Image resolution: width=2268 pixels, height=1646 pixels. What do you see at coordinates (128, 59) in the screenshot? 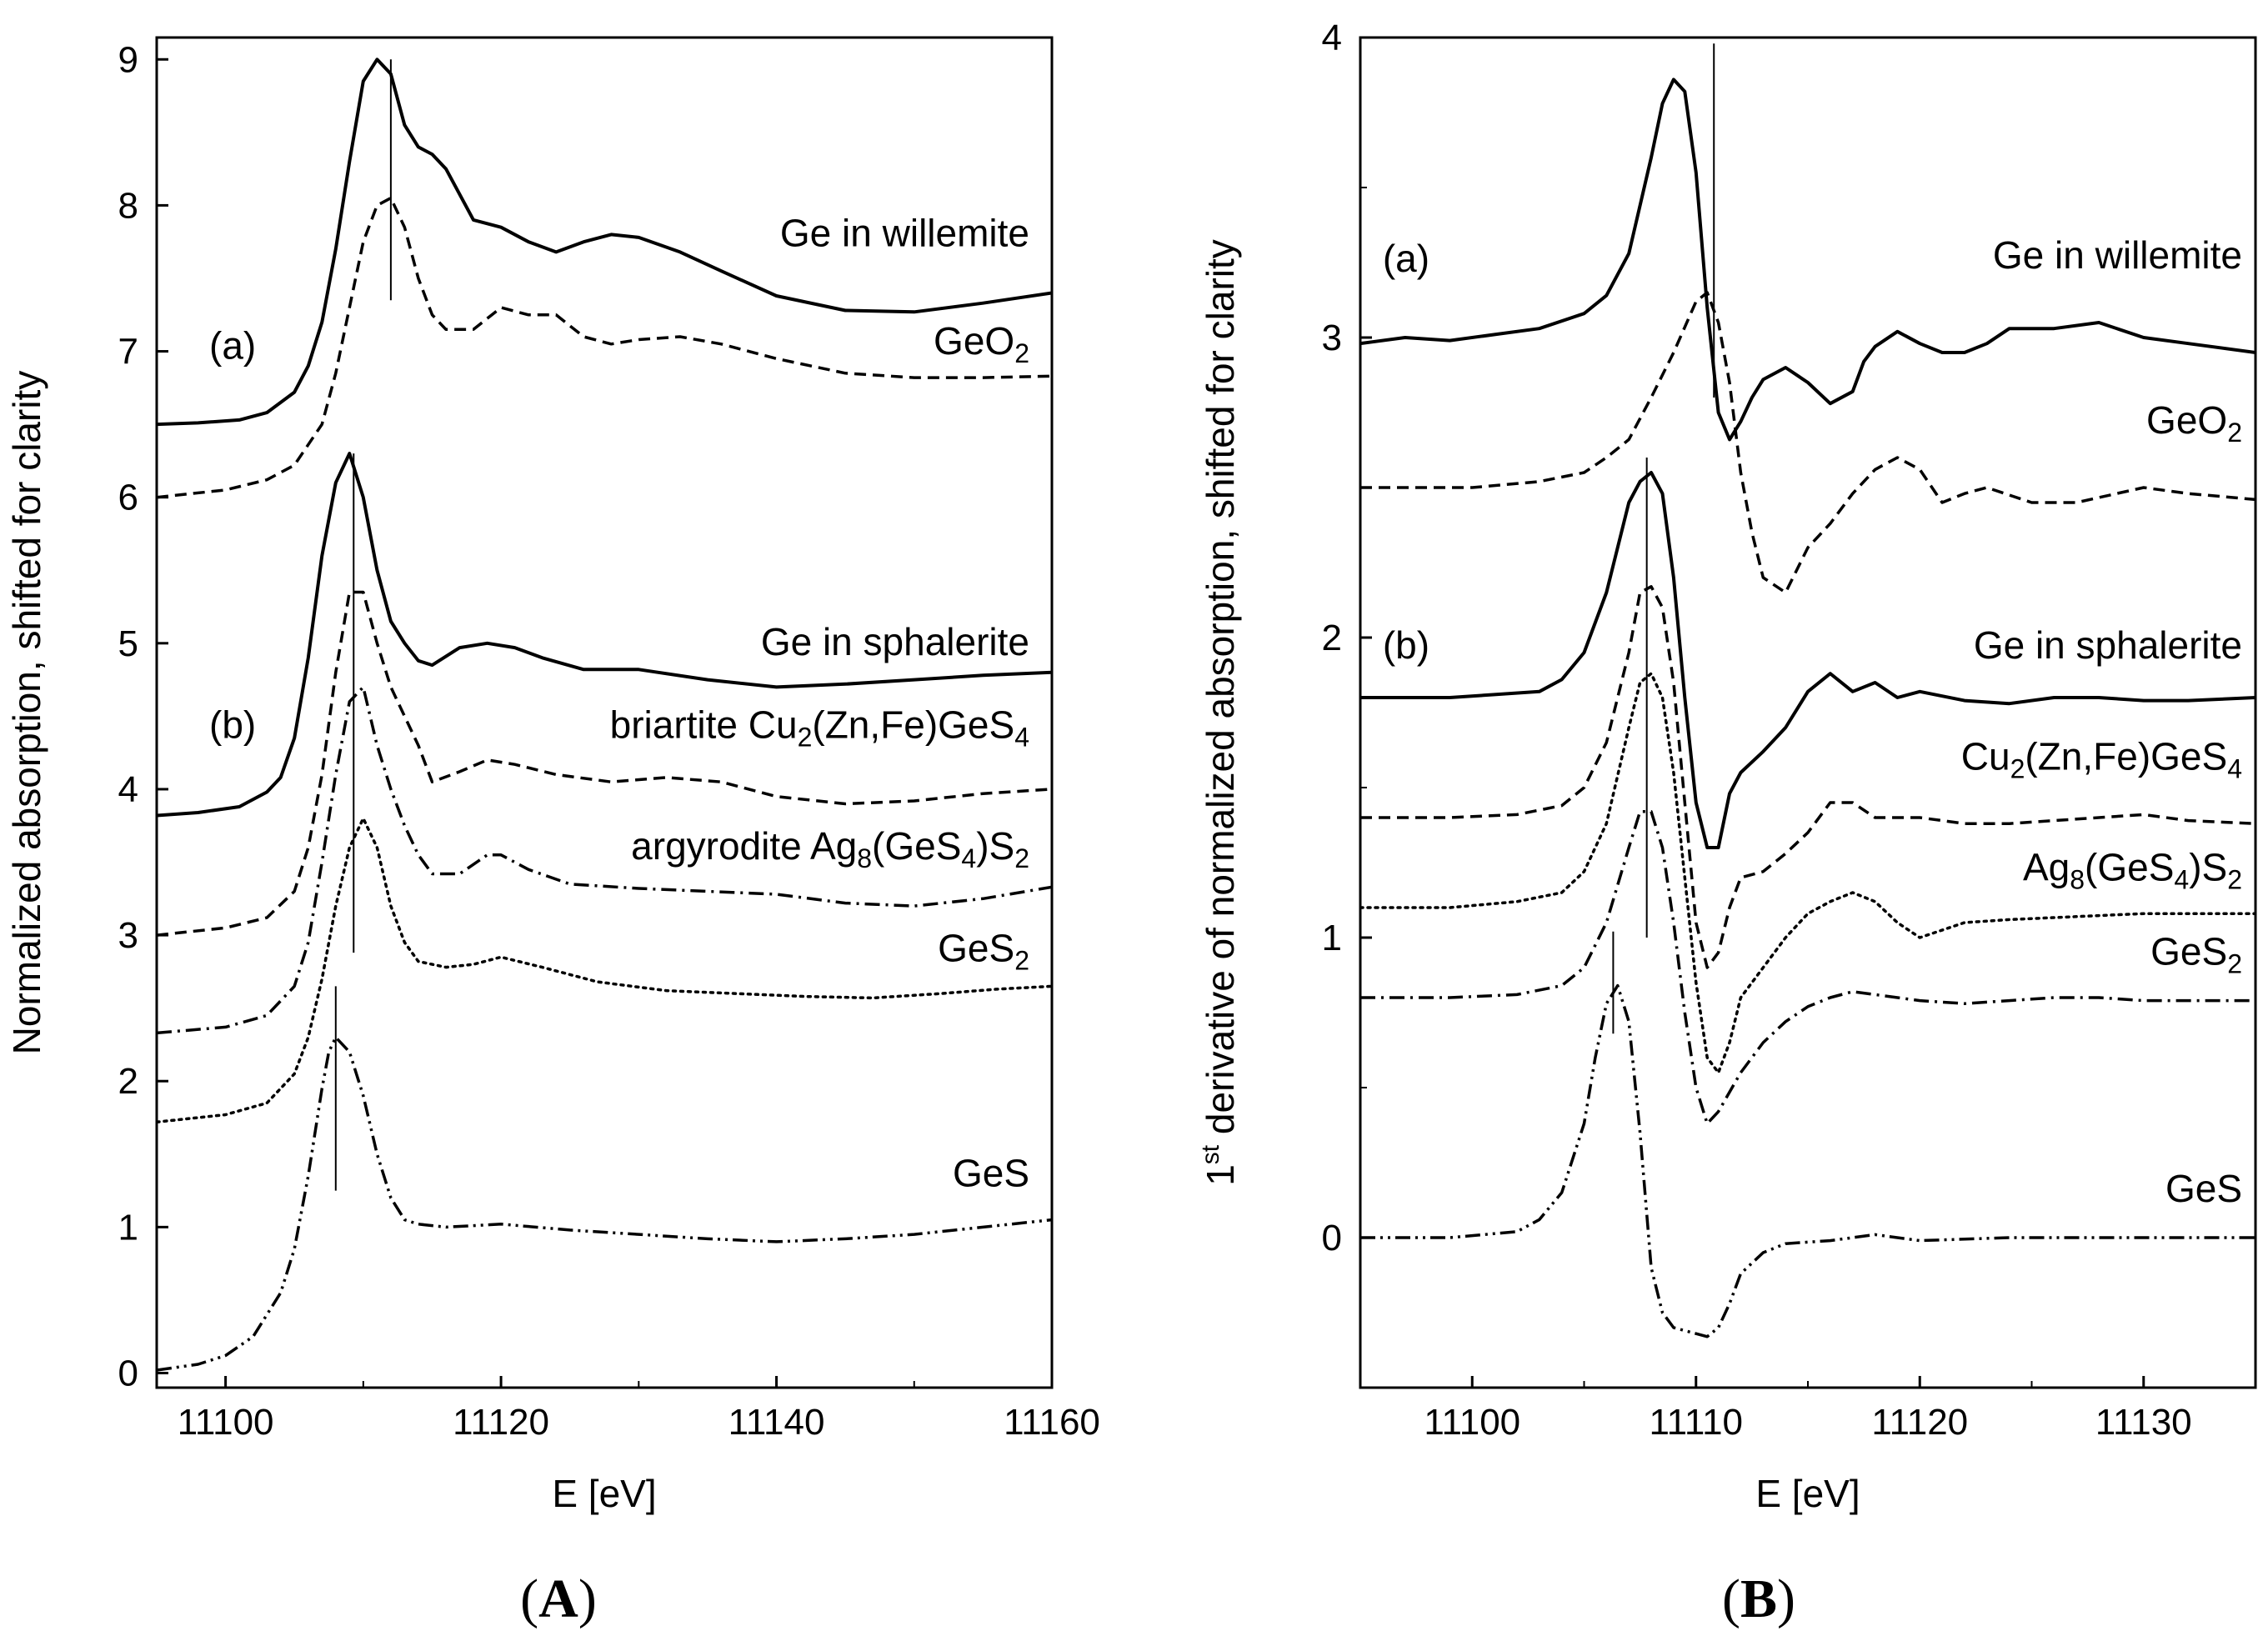
I see `y-tick-label: 9` at bounding box center [128, 59].